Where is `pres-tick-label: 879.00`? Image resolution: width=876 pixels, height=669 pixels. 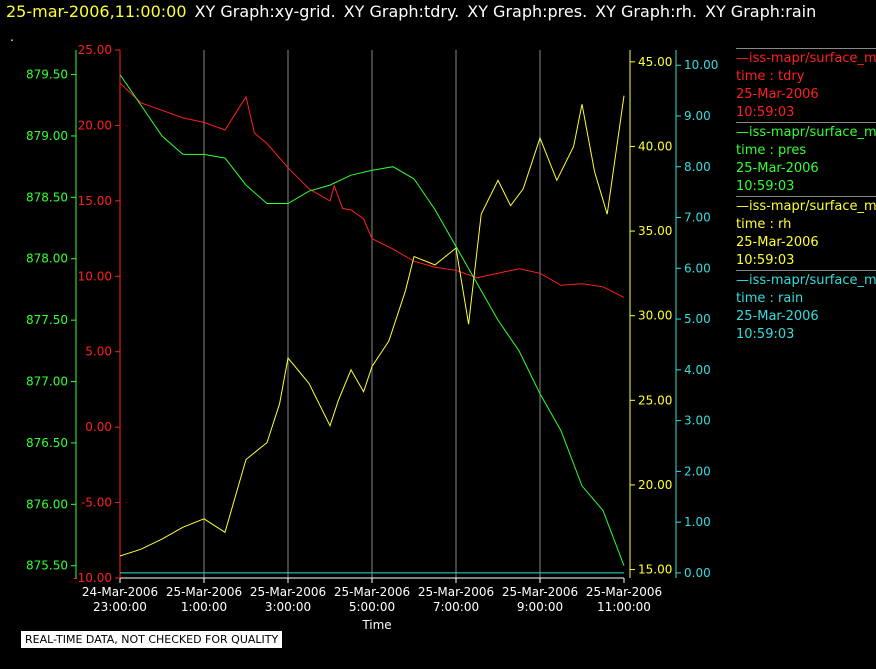
pres-tick-label: 879.00 is located at coordinates (47, 136).